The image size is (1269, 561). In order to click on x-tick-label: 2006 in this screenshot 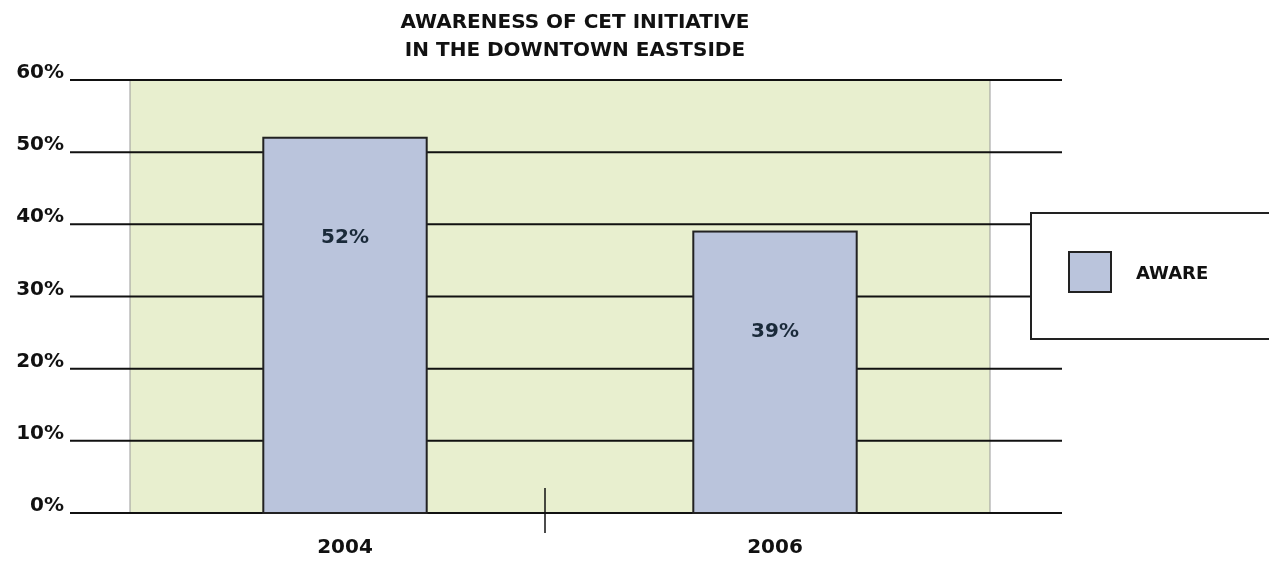, I will do `click(775, 546)`.